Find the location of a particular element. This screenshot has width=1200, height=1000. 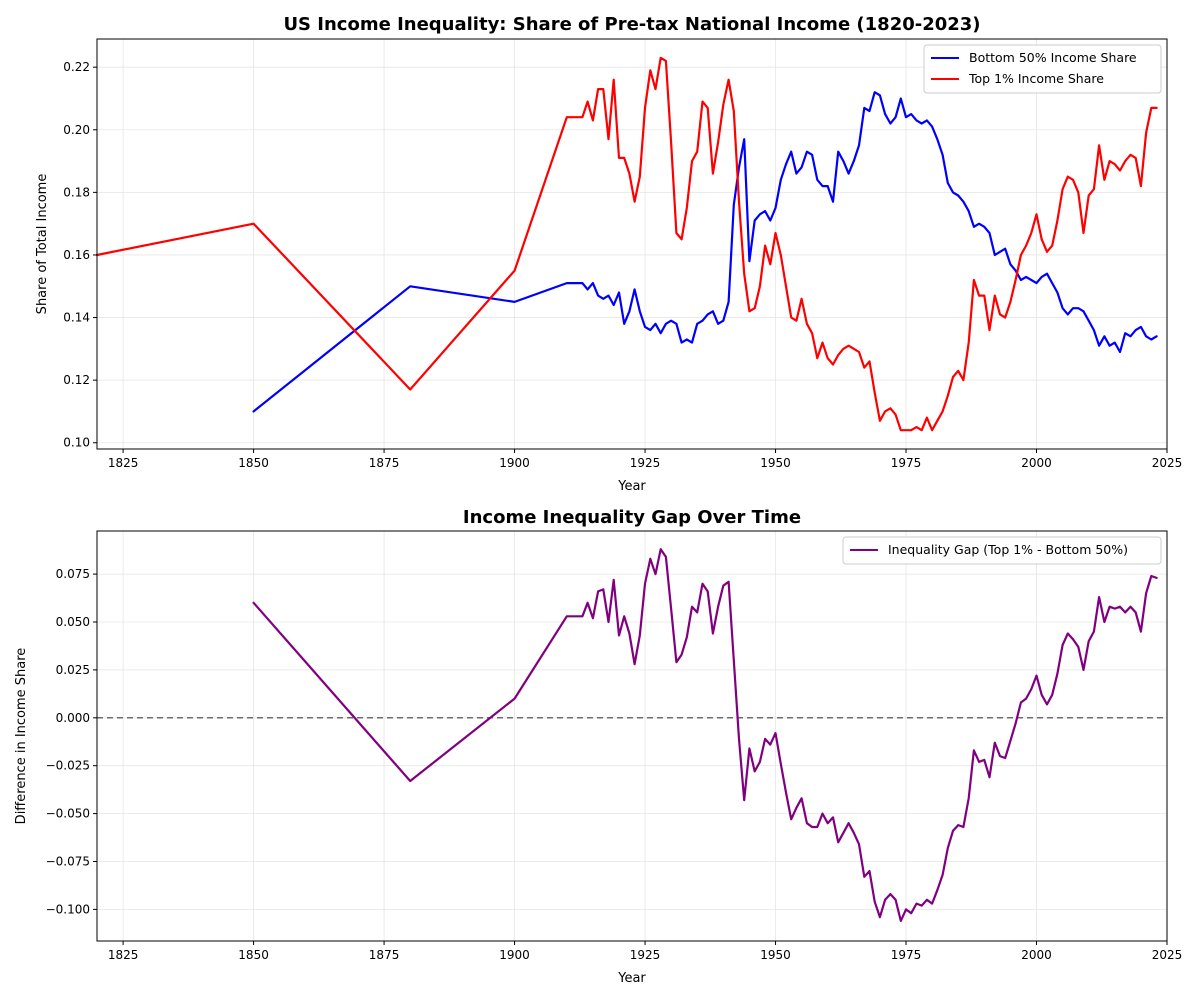

chart-1-legend-box is located at coordinates (1042, 69).